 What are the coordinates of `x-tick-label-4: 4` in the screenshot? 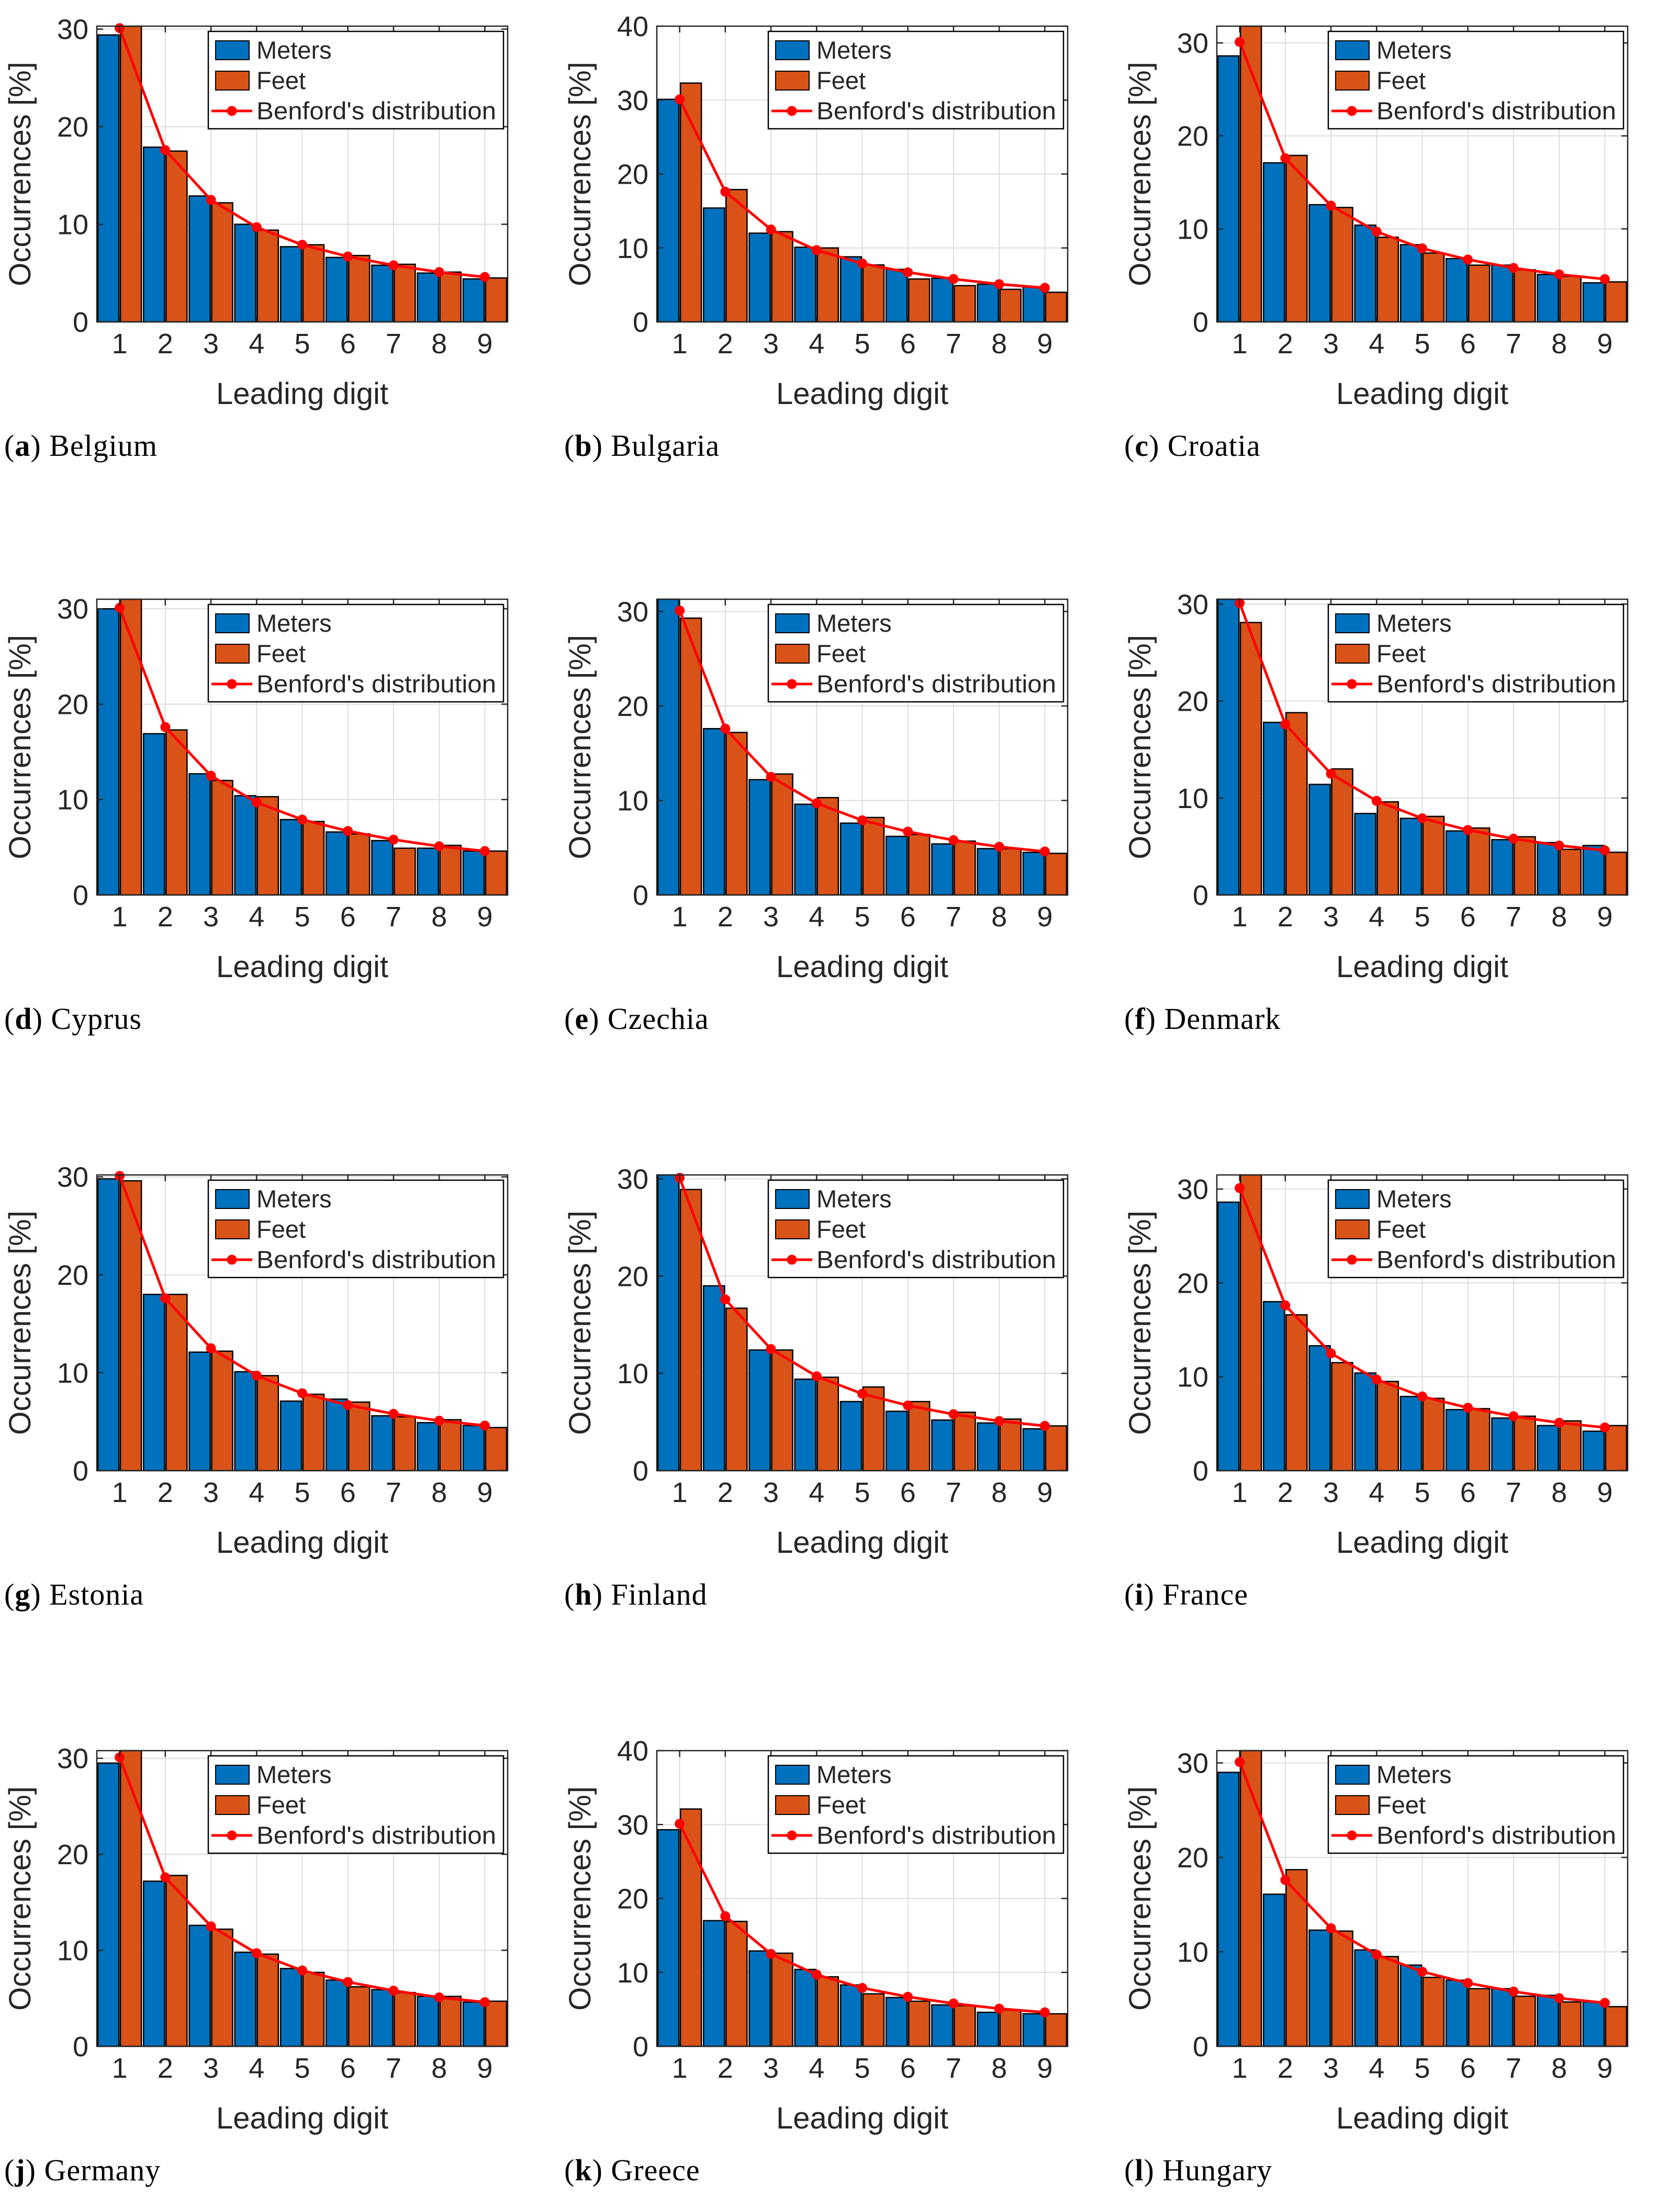 It's located at (256, 1492).